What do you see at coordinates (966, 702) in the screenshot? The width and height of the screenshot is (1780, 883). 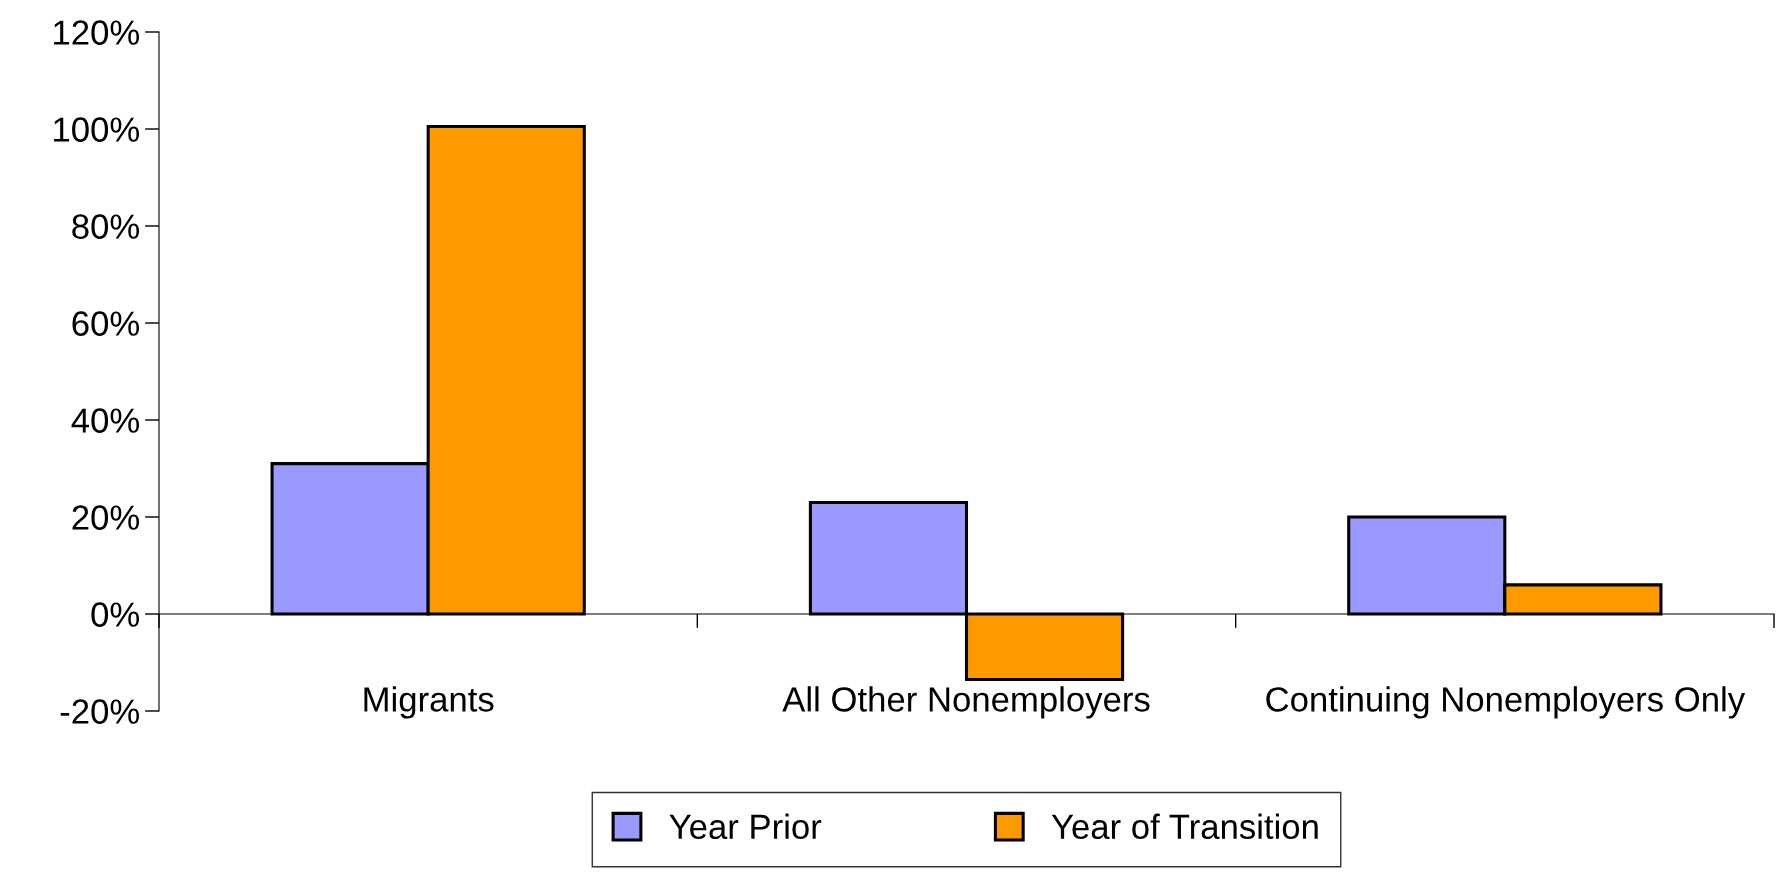 I see `x-tick-label: All Other Nonemployers` at bounding box center [966, 702].